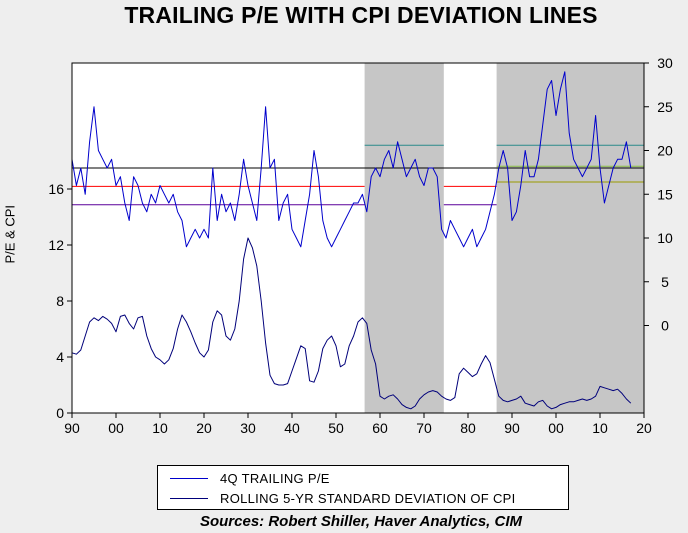 The width and height of the screenshot is (688, 533). What do you see at coordinates (60, 301) in the screenshot?
I see `left-tick-label: 8` at bounding box center [60, 301].